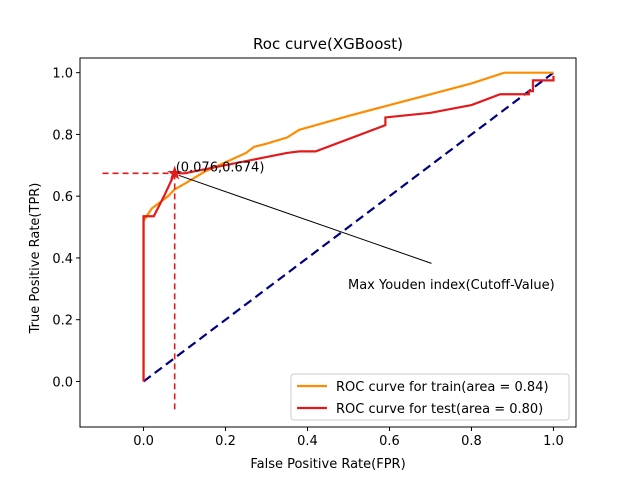 The height and width of the screenshot is (485, 640). I want to click on x-tick-label: 0.8, so click(471, 441).